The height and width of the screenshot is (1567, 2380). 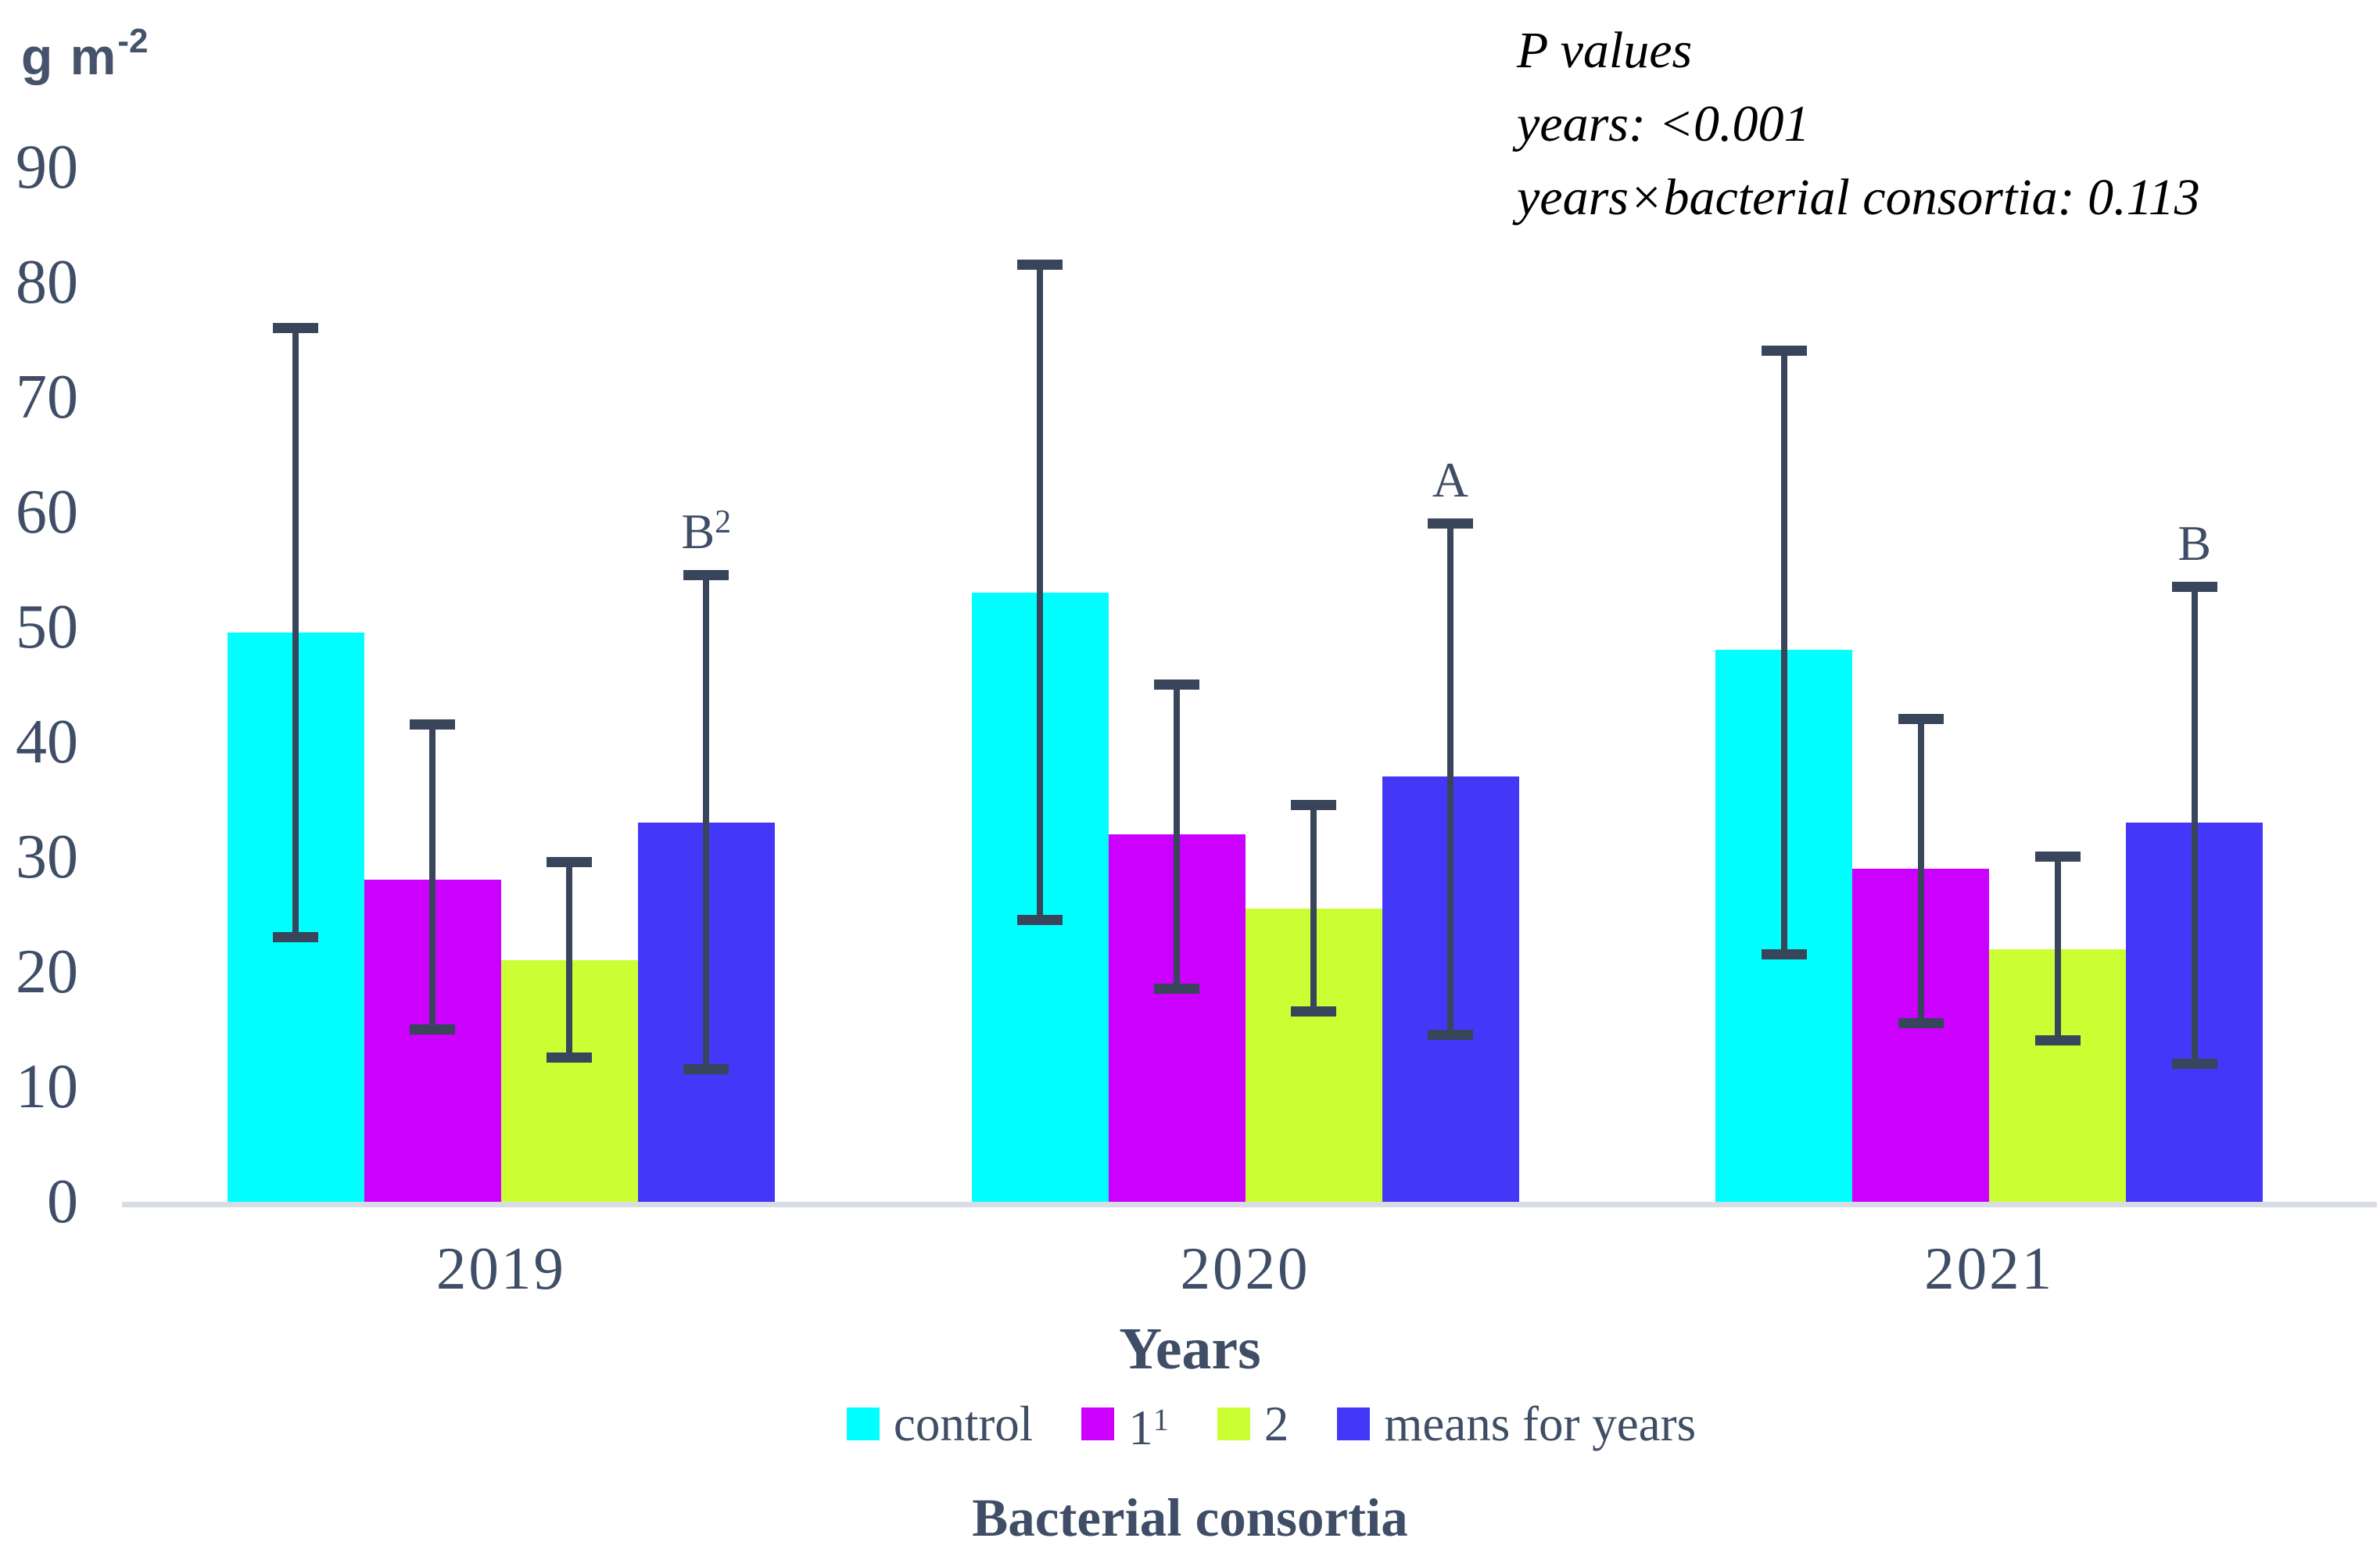 What do you see at coordinates (47, 627) in the screenshot?
I see `y-tick-label: 50` at bounding box center [47, 627].